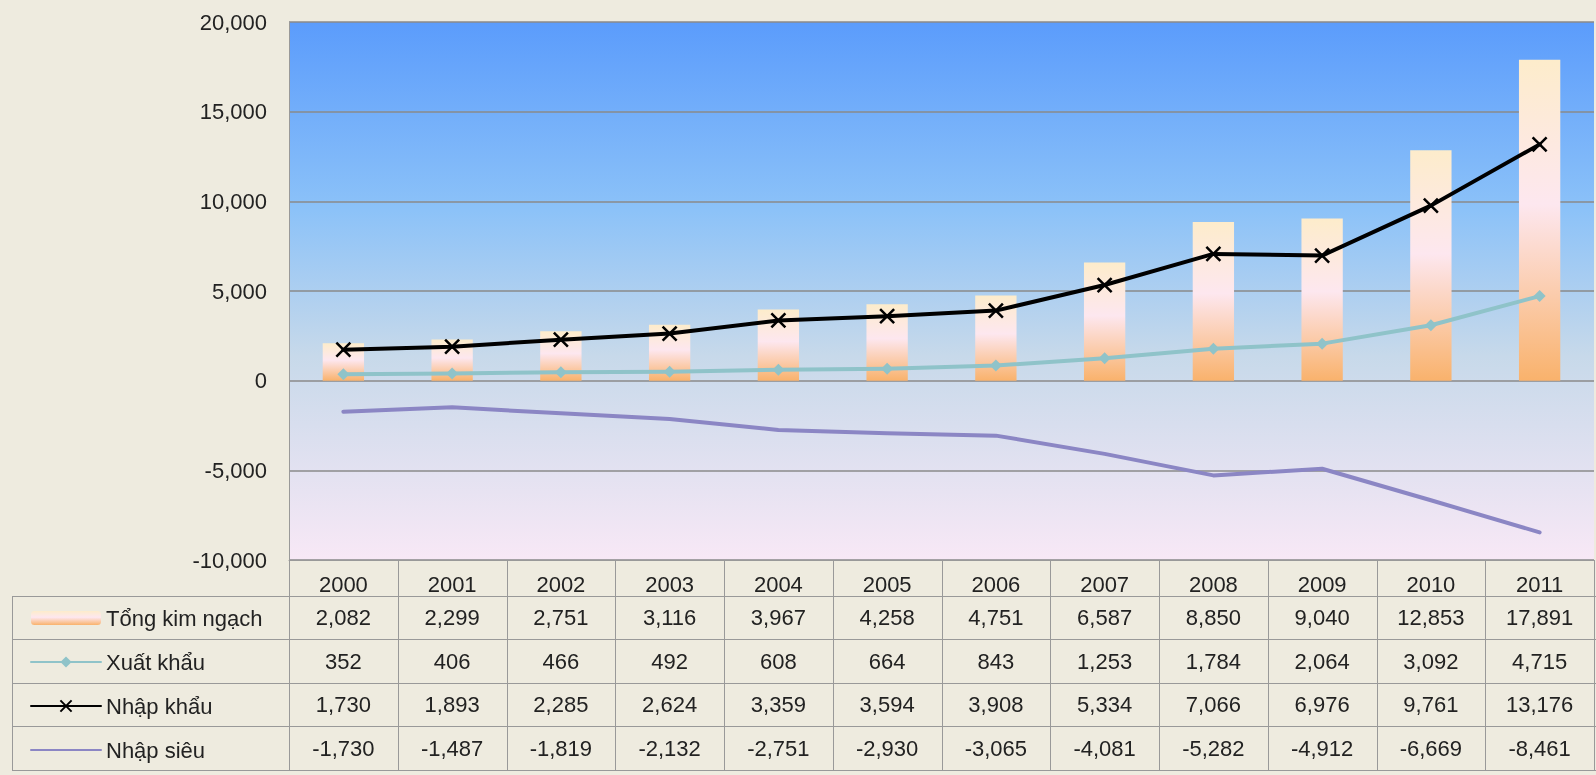 The image size is (1596, 775). What do you see at coordinates (1539, 617) in the screenshot?
I see `data-label: 17,891` at bounding box center [1539, 617].